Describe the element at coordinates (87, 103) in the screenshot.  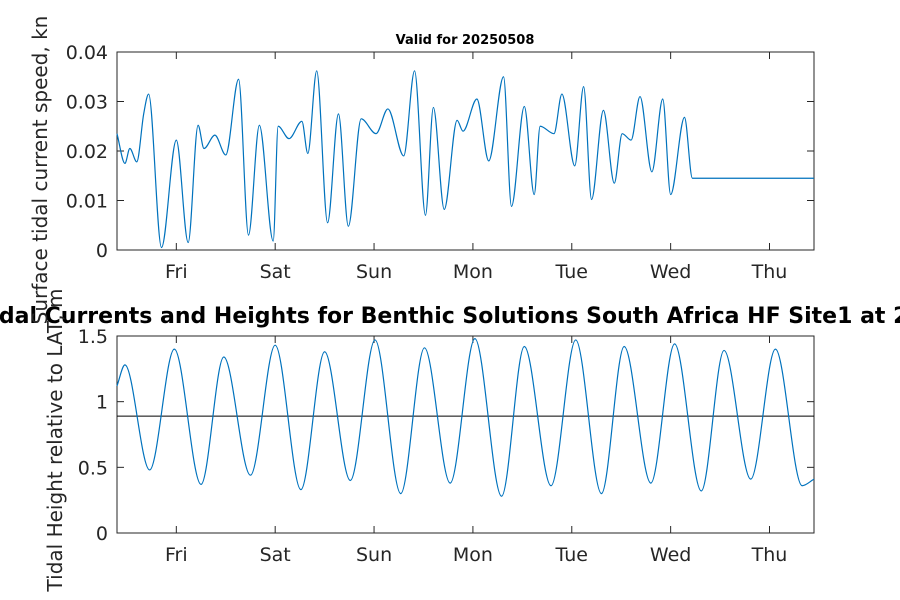
I see `y-tick-label: 0.03` at that location.